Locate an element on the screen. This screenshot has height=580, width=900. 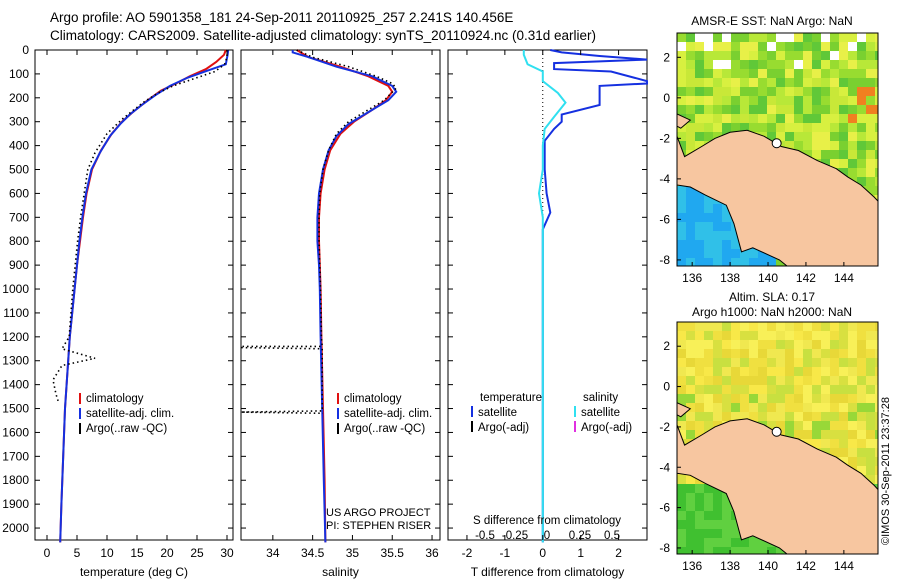
y-tick-label: 2 is located at coordinates (666, 57).